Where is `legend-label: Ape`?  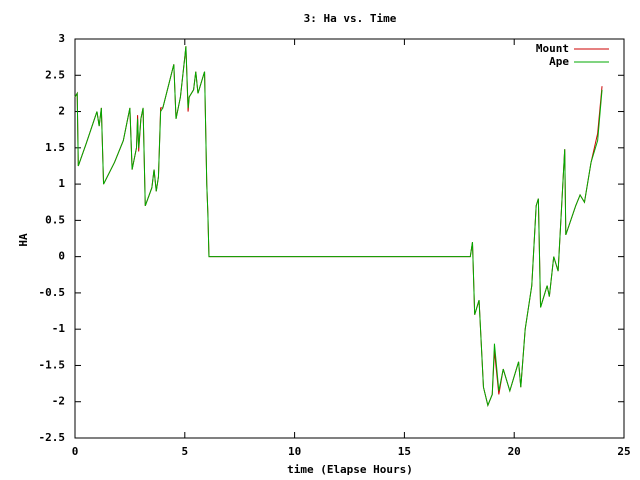
legend-label: Ape is located at coordinates (559, 61).